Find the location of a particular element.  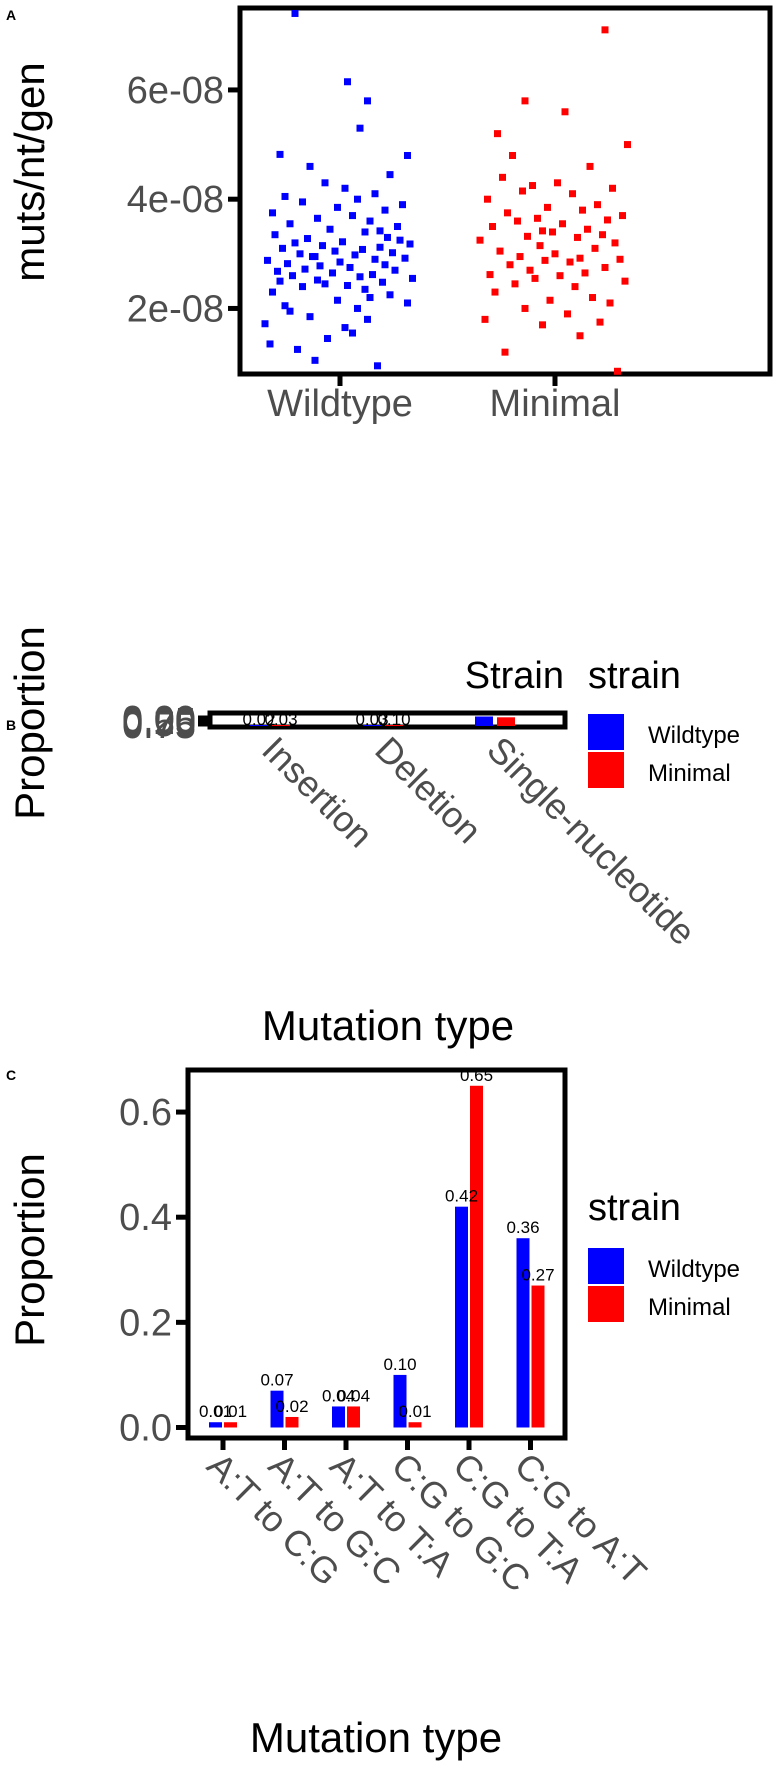

panel-b-legend: strain Wildtype Minimal is located at coordinates (664, 721).